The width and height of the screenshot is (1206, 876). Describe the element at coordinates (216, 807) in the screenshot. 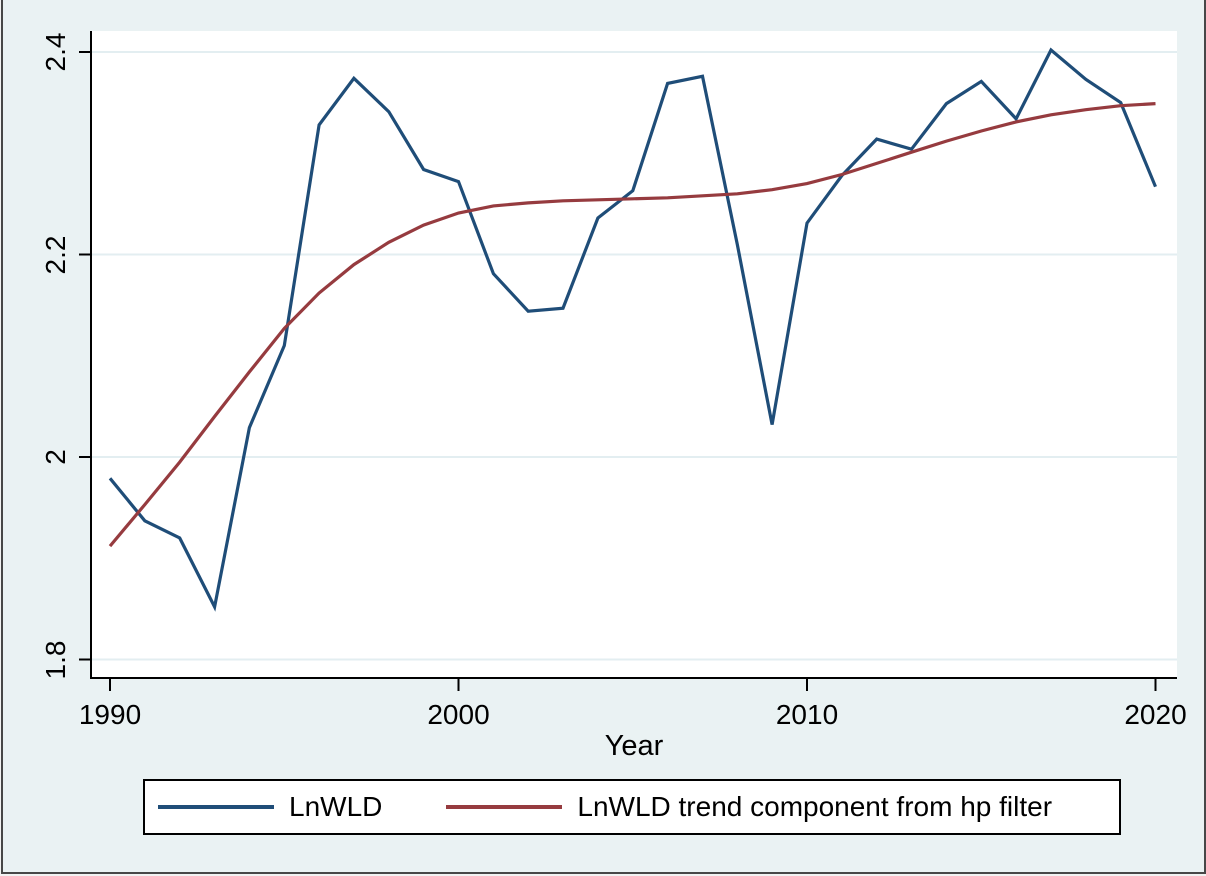

I see `lnwld-line-swatch` at that location.